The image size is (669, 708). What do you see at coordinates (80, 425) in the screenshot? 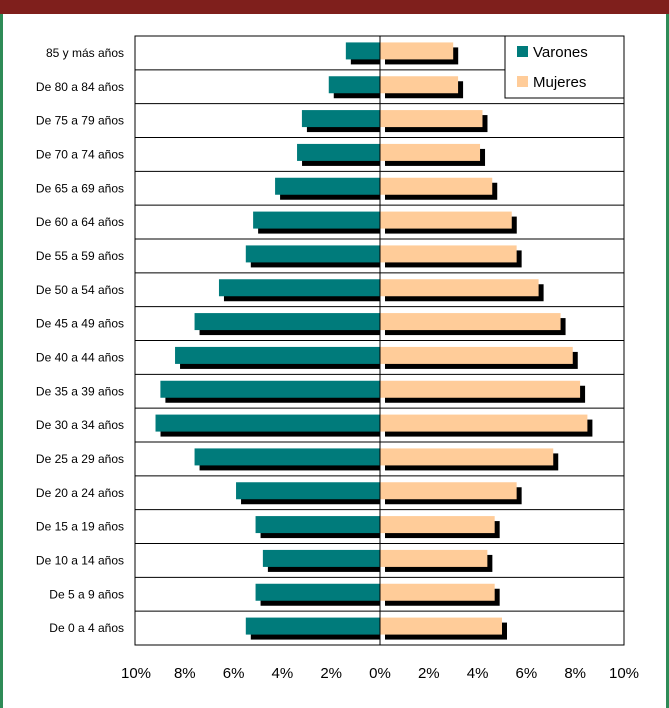
I see `category-label: De 30 a 34 años` at bounding box center [80, 425].